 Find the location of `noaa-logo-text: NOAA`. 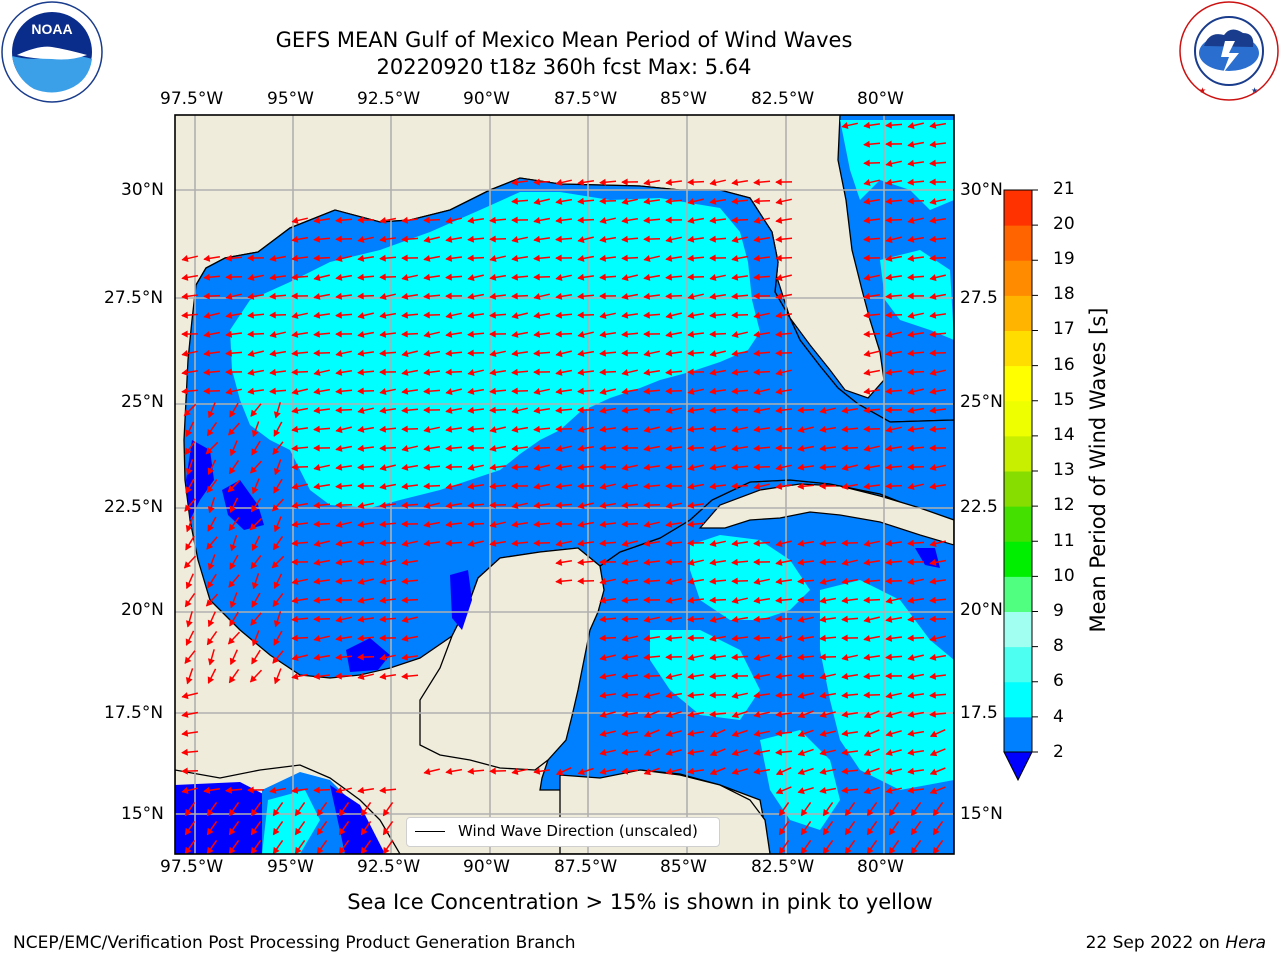

noaa-logo-text: NOAA is located at coordinates (52, 29).